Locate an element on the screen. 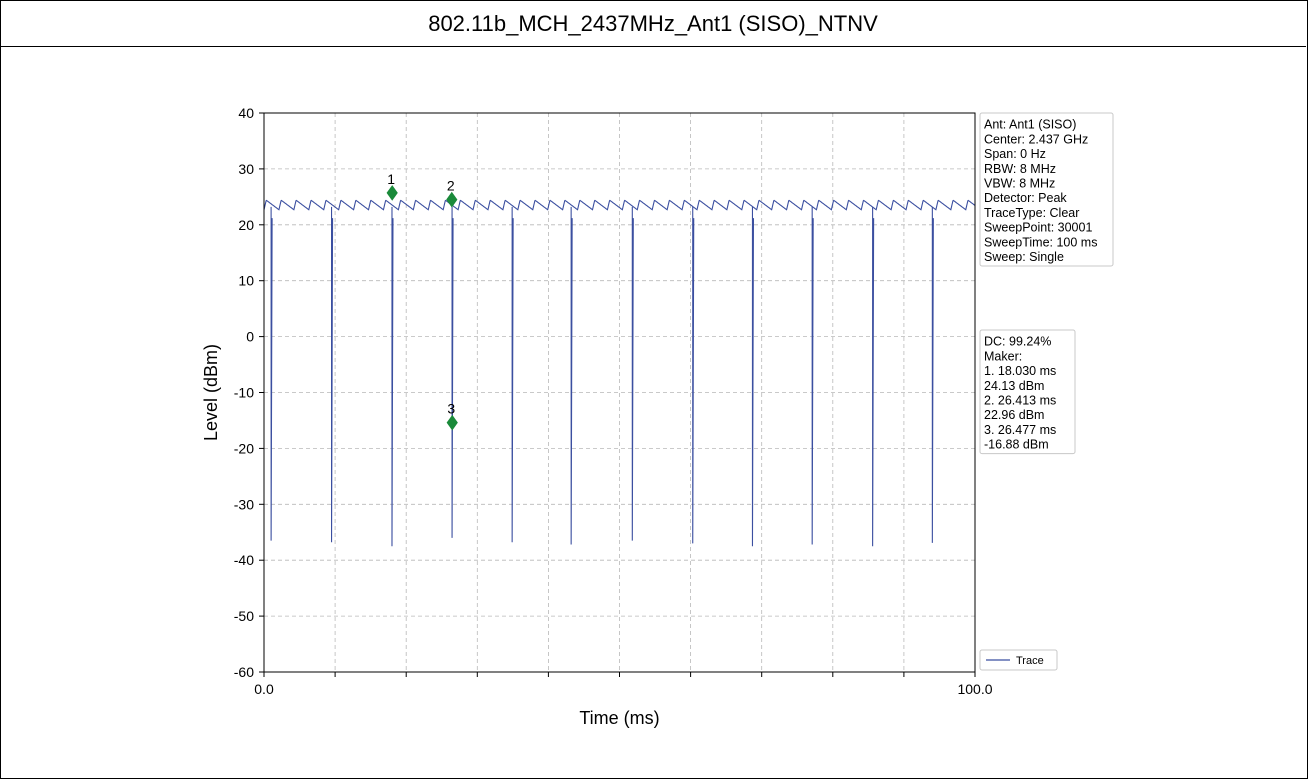  marker-box-frame is located at coordinates (1027, 392).